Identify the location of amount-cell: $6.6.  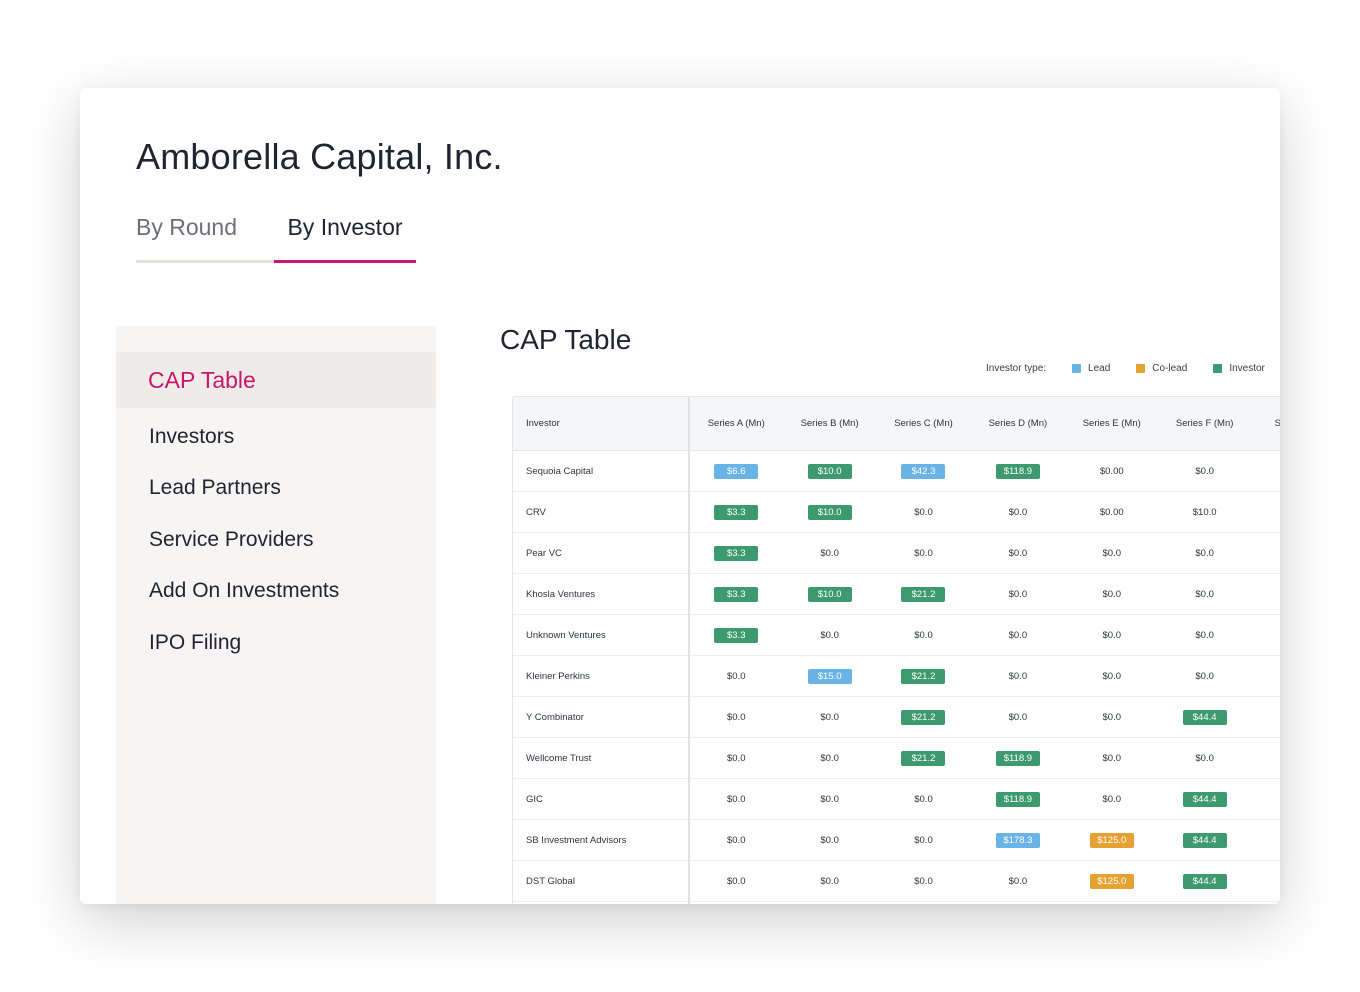
(735, 471).